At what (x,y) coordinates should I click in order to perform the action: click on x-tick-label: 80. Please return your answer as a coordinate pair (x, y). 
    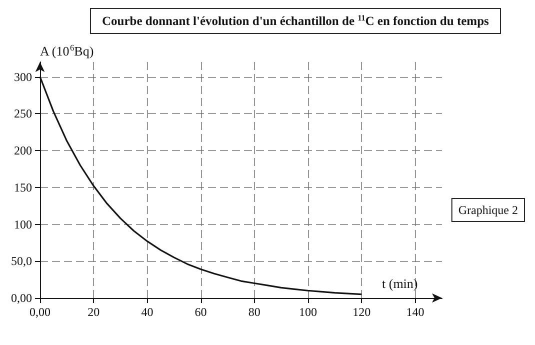
    Looking at the image, I should click on (254, 312).